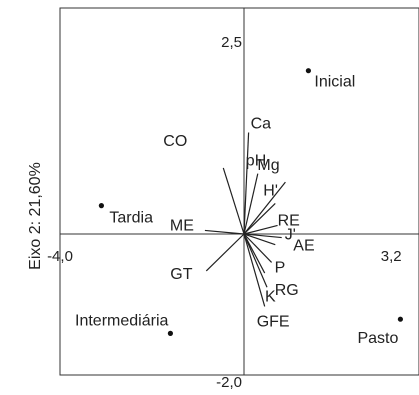 The image size is (419, 395). What do you see at coordinates (229, 382) in the screenshot?
I see `y-tick-label: -2,0` at bounding box center [229, 382].